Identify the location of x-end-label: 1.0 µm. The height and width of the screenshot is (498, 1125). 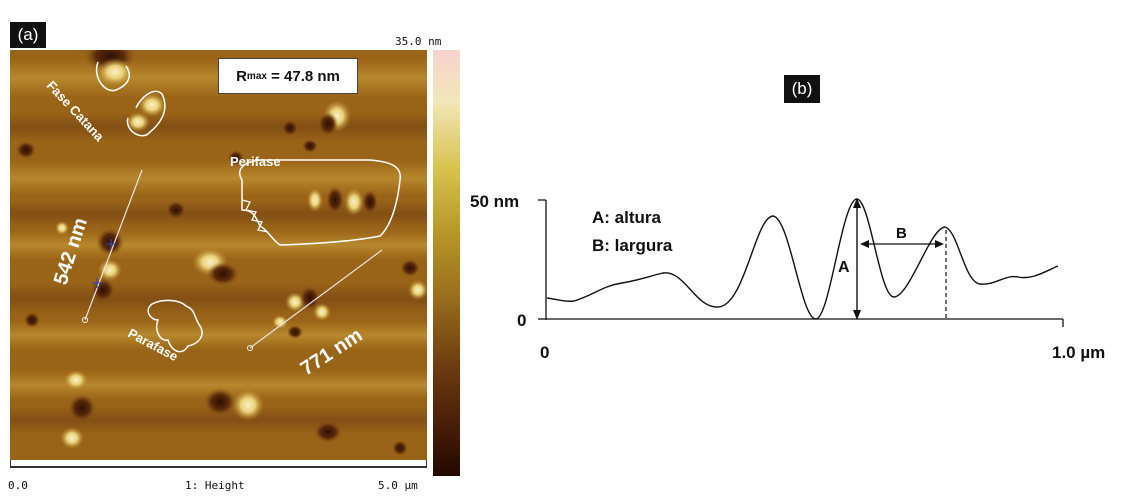
(1078, 352).